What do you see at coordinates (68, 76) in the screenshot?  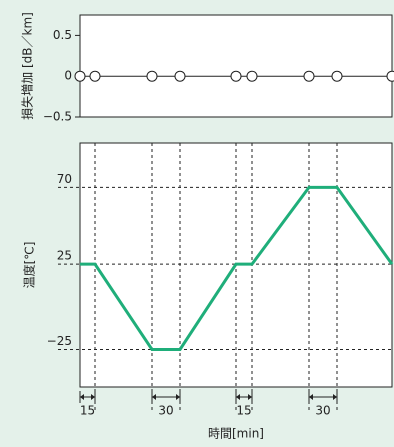 I see `y-tick-label: 0` at bounding box center [68, 76].